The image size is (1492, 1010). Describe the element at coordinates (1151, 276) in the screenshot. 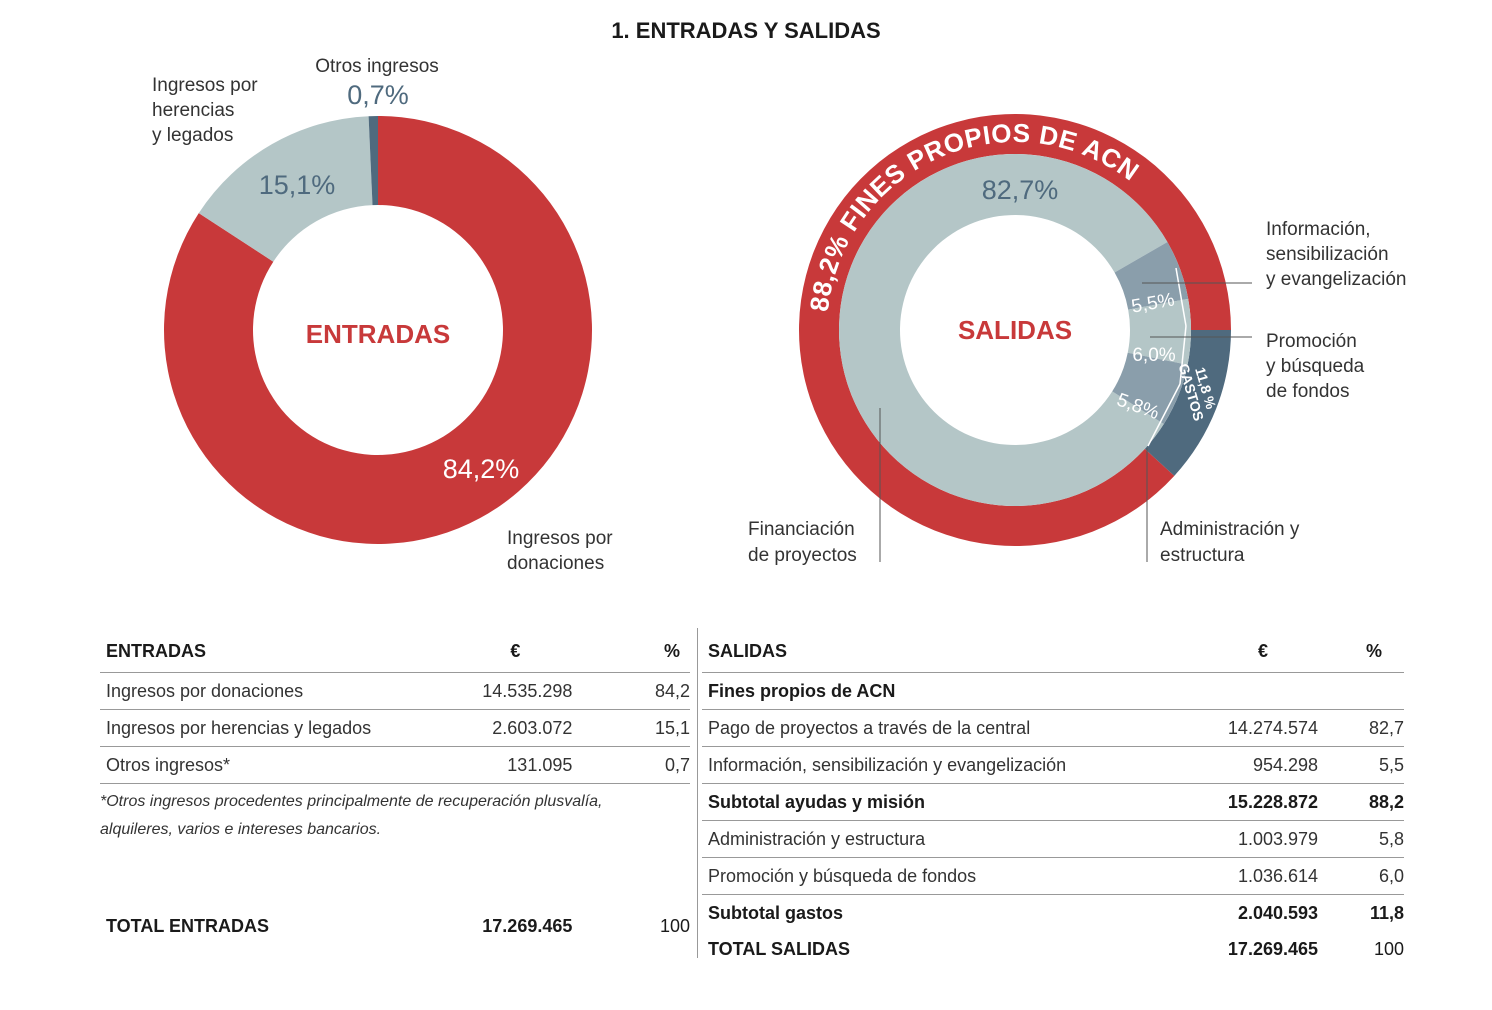

I see `salidas-inner-slice-informacion` at that location.